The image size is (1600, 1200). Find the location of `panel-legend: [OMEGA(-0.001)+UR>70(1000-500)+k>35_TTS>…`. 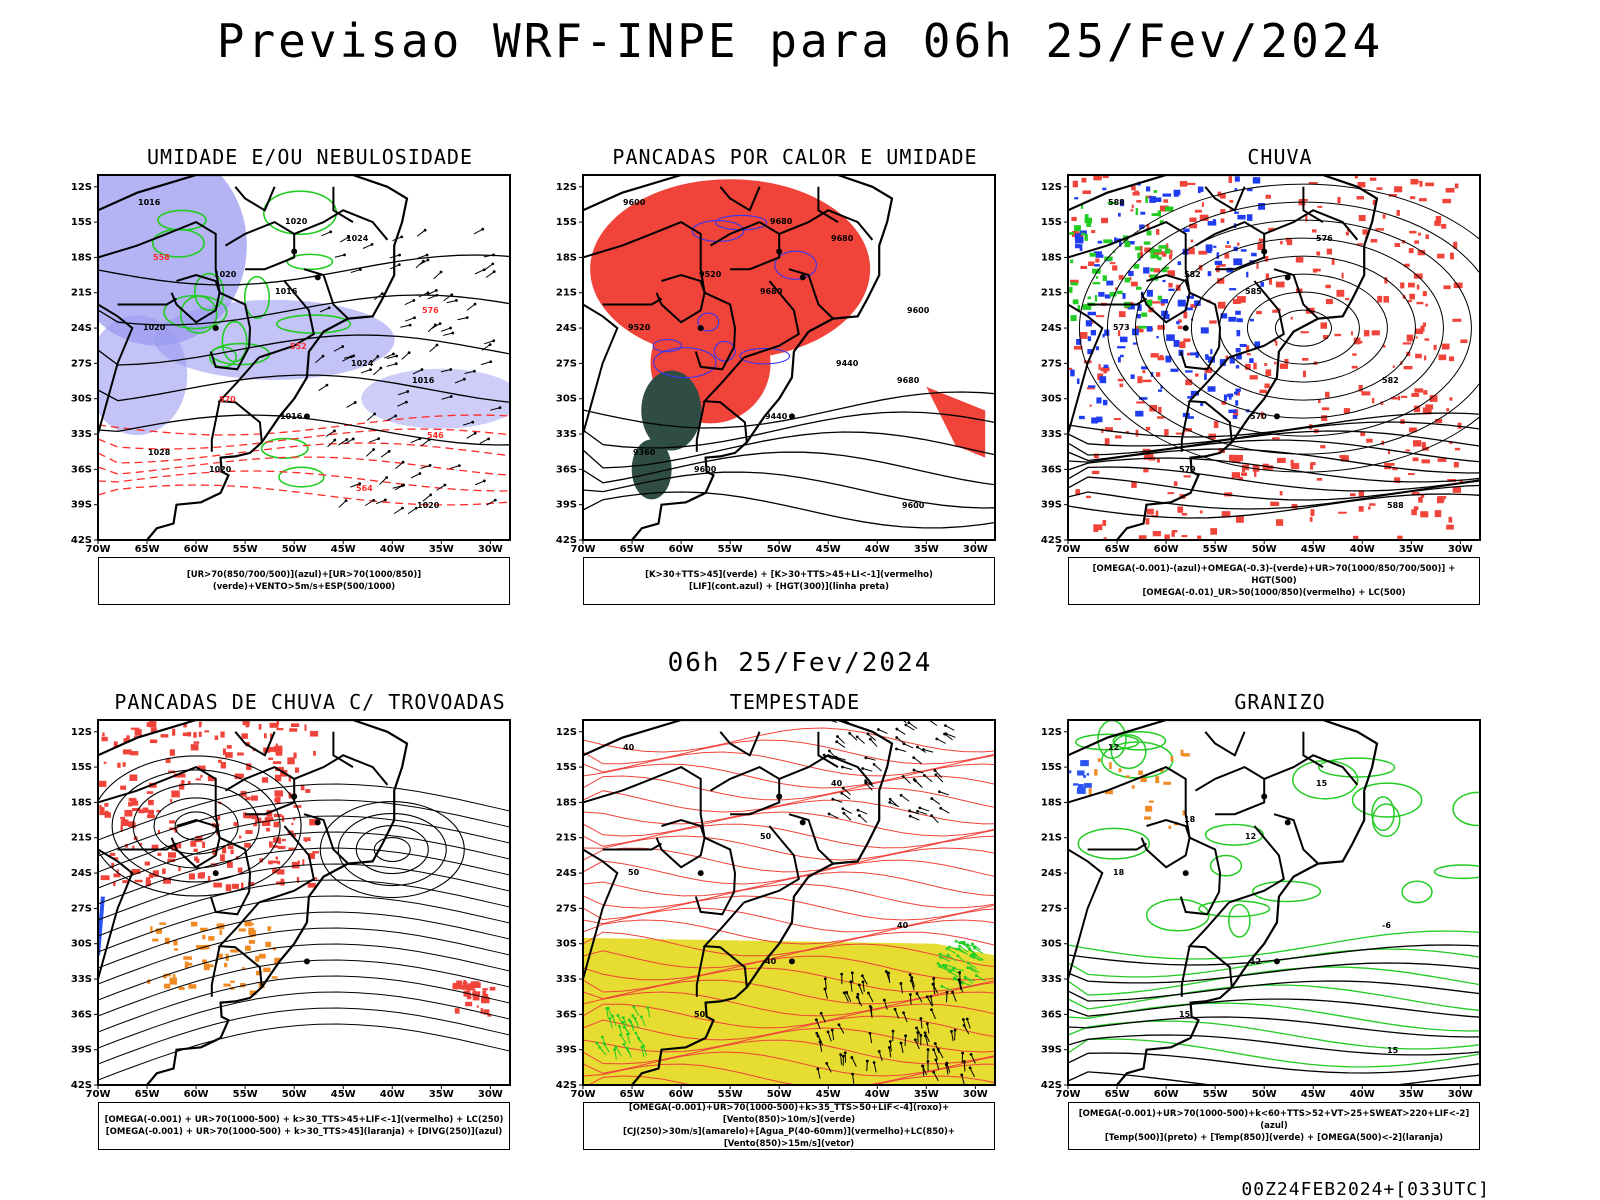

panel-legend: [OMEGA(-0.001)+UR>70(1000-500)+k>35_TTS>… is located at coordinates (789, 1126).